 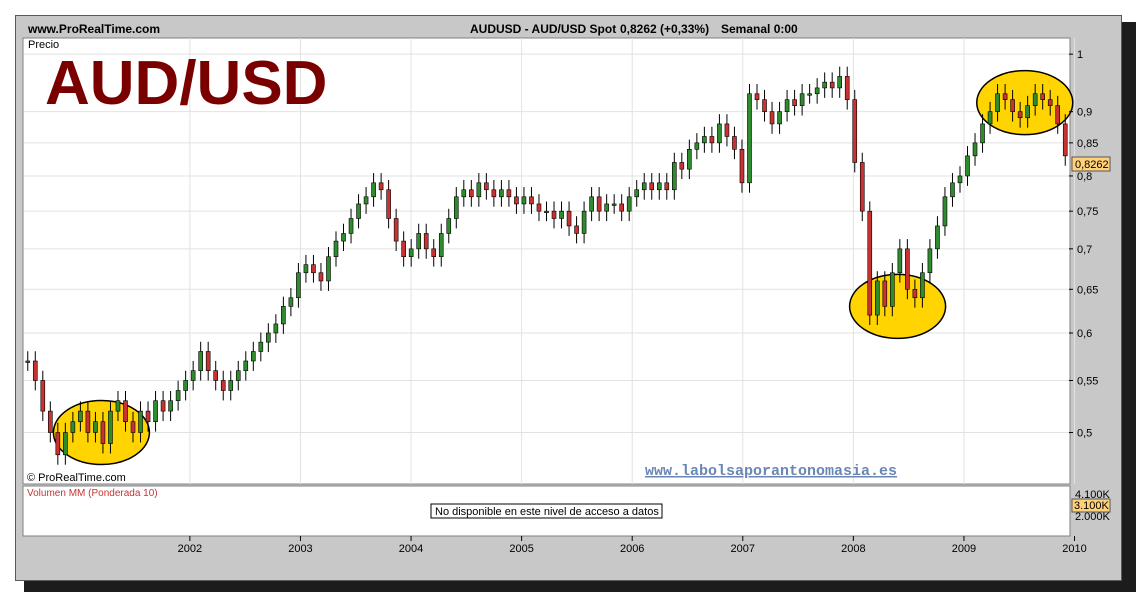 I want to click on y-tick-label: 0,85, so click(x=1087, y=144).